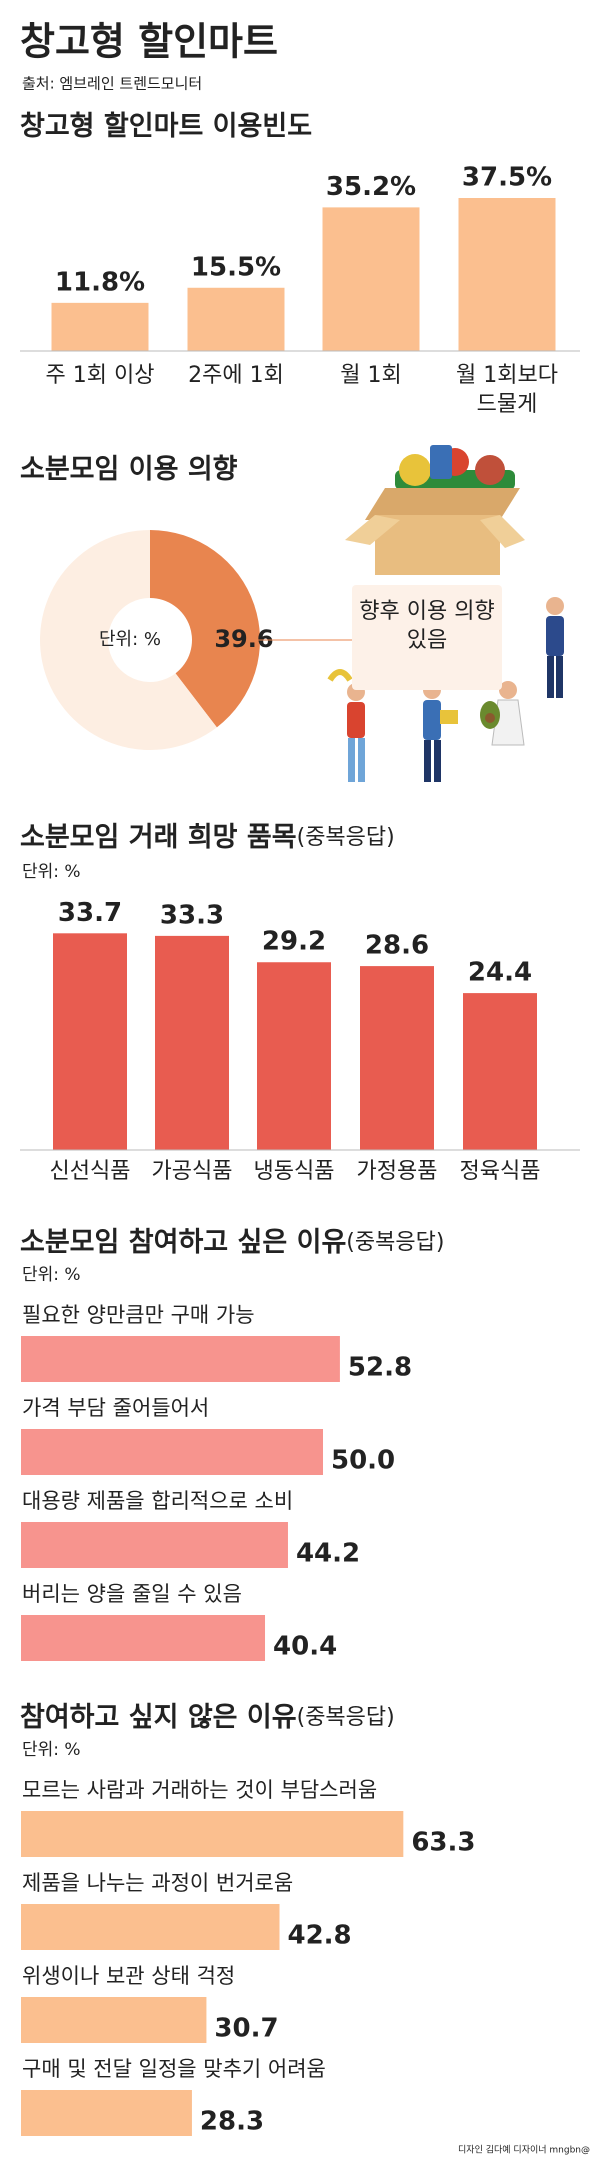 This screenshot has height=2160, width=600. What do you see at coordinates (158, 1717) in the screenshot?
I see `chart-title-text: 참여하고 싶지 않은 이유` at bounding box center [158, 1717].